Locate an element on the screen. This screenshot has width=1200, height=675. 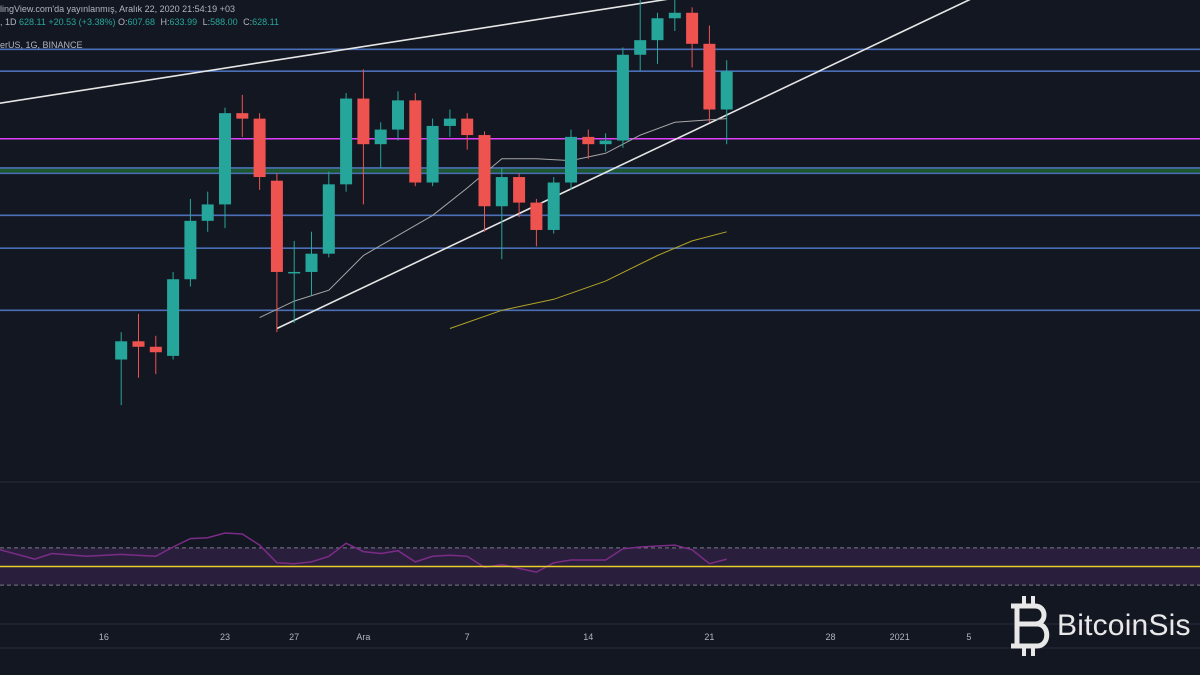
open-value: 607.68 is located at coordinates (141, 22).